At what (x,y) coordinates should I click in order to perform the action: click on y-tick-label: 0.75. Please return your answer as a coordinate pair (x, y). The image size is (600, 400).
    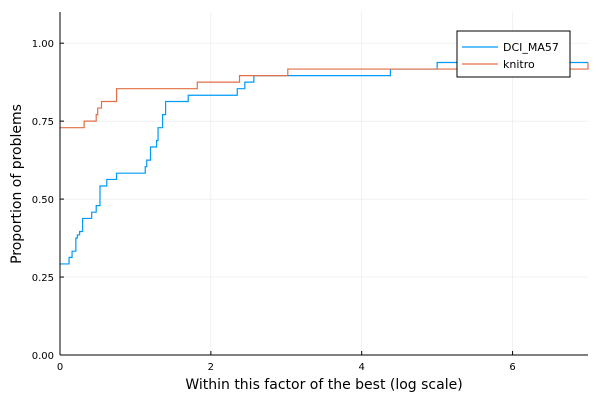
    Looking at the image, I should click on (43, 122).